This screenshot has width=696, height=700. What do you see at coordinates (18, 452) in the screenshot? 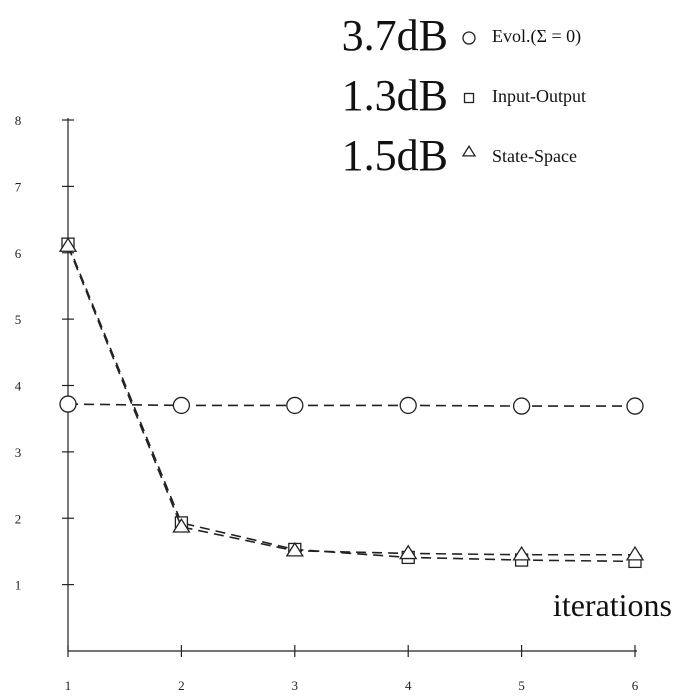
I see `y-tick-label: 3` at bounding box center [18, 452].